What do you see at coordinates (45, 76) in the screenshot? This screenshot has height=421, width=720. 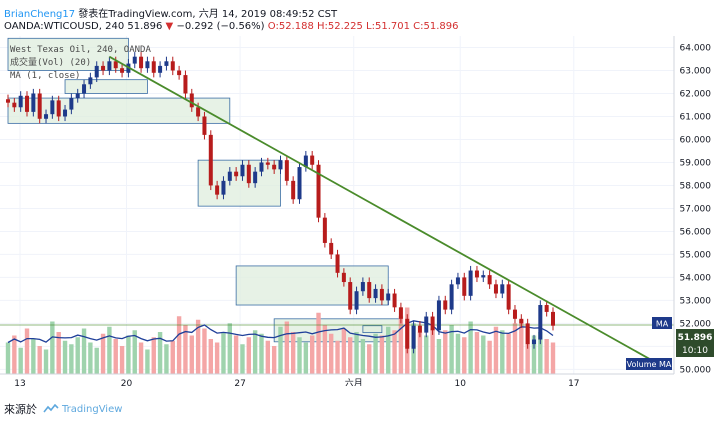 I see `legend-ma: MA (1, close)` at bounding box center [45, 76].